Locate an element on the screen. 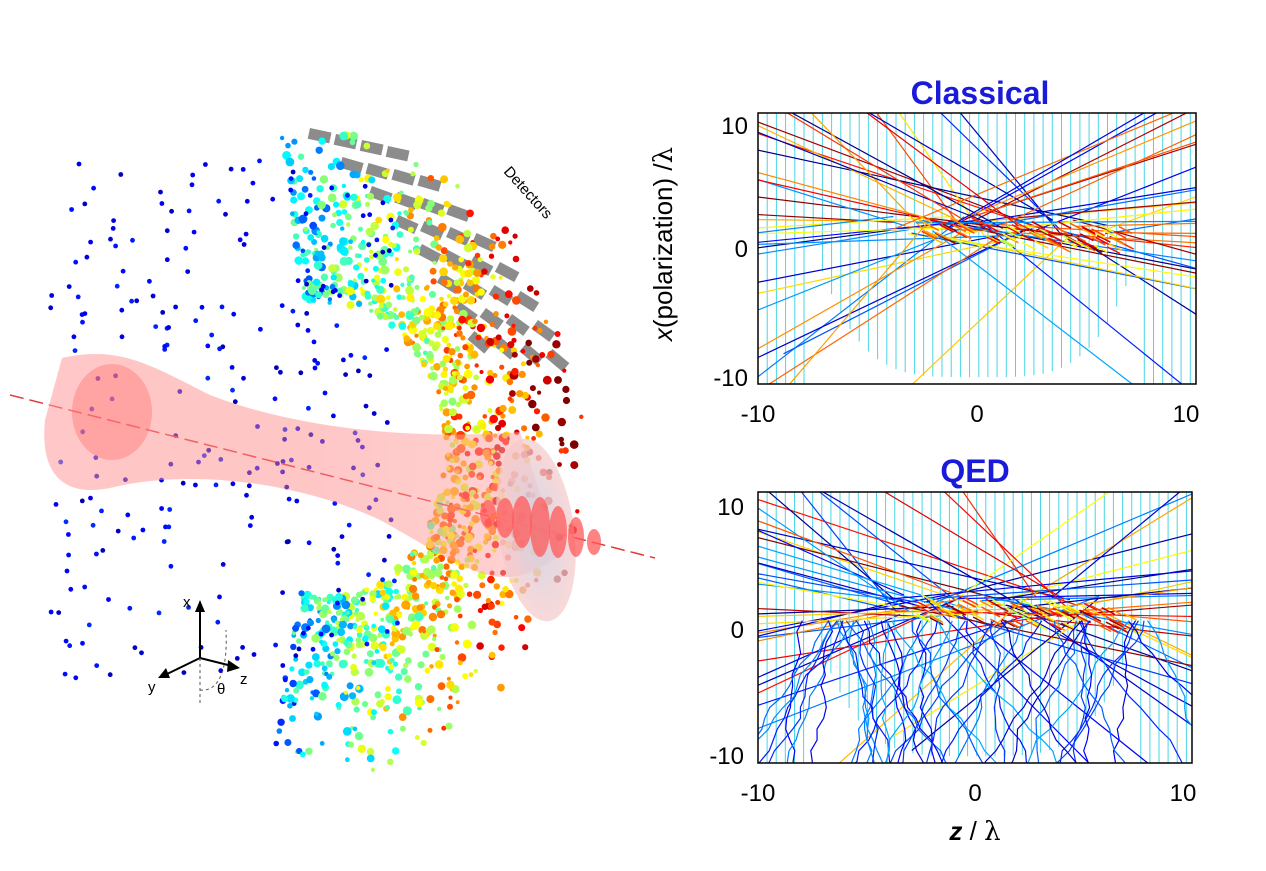 This screenshot has height=871, width=1266. x-axis-arrowhead is located at coordinates (200, 606).